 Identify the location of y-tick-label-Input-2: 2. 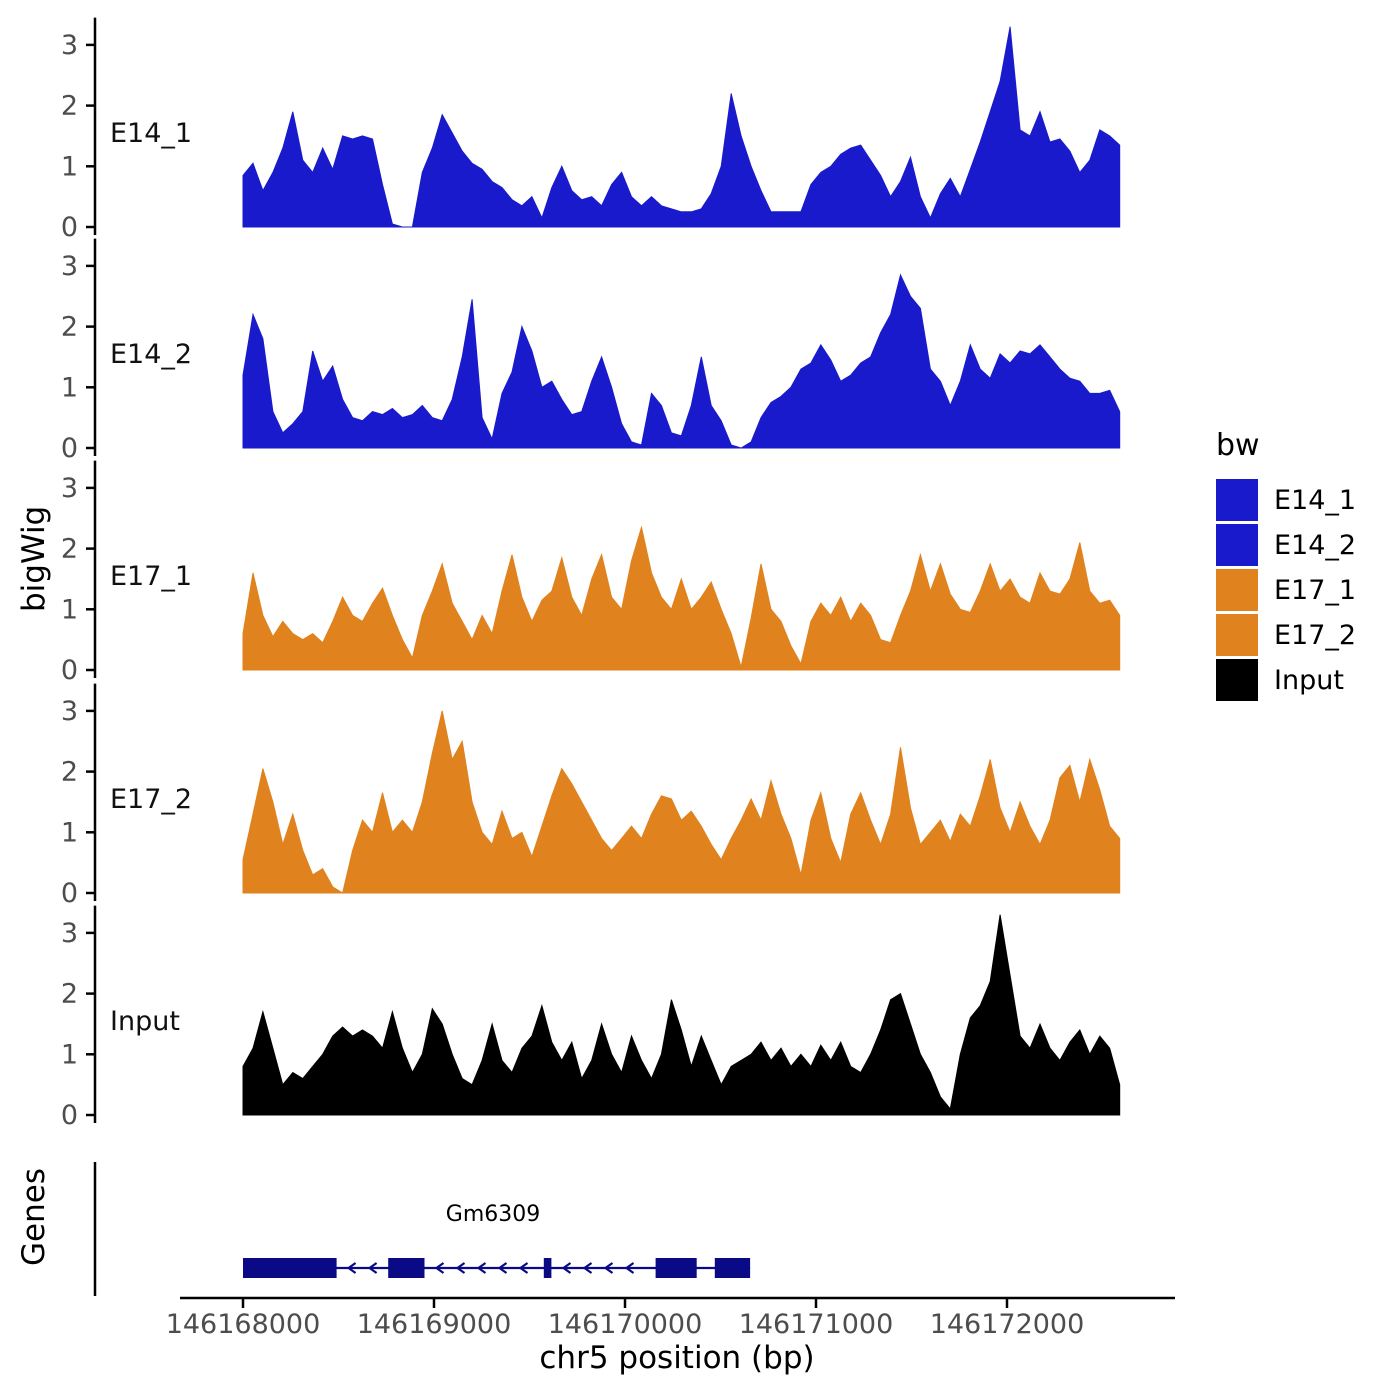
(69, 994).